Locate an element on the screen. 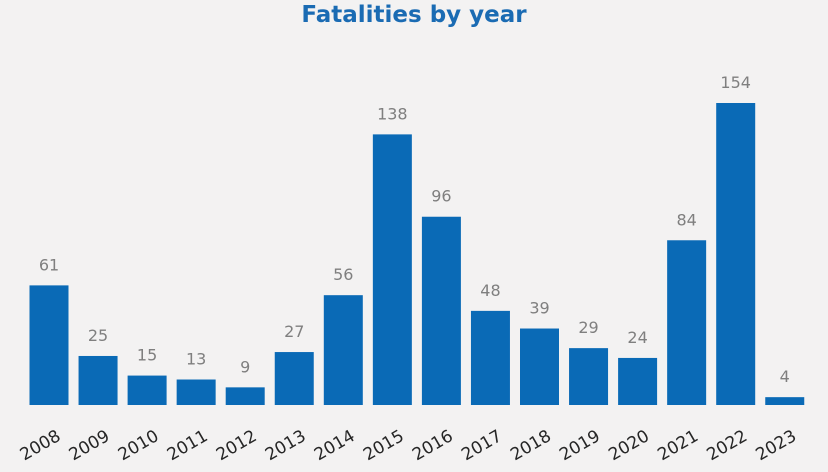 The image size is (828, 472). bar-2013 is located at coordinates (294, 378).